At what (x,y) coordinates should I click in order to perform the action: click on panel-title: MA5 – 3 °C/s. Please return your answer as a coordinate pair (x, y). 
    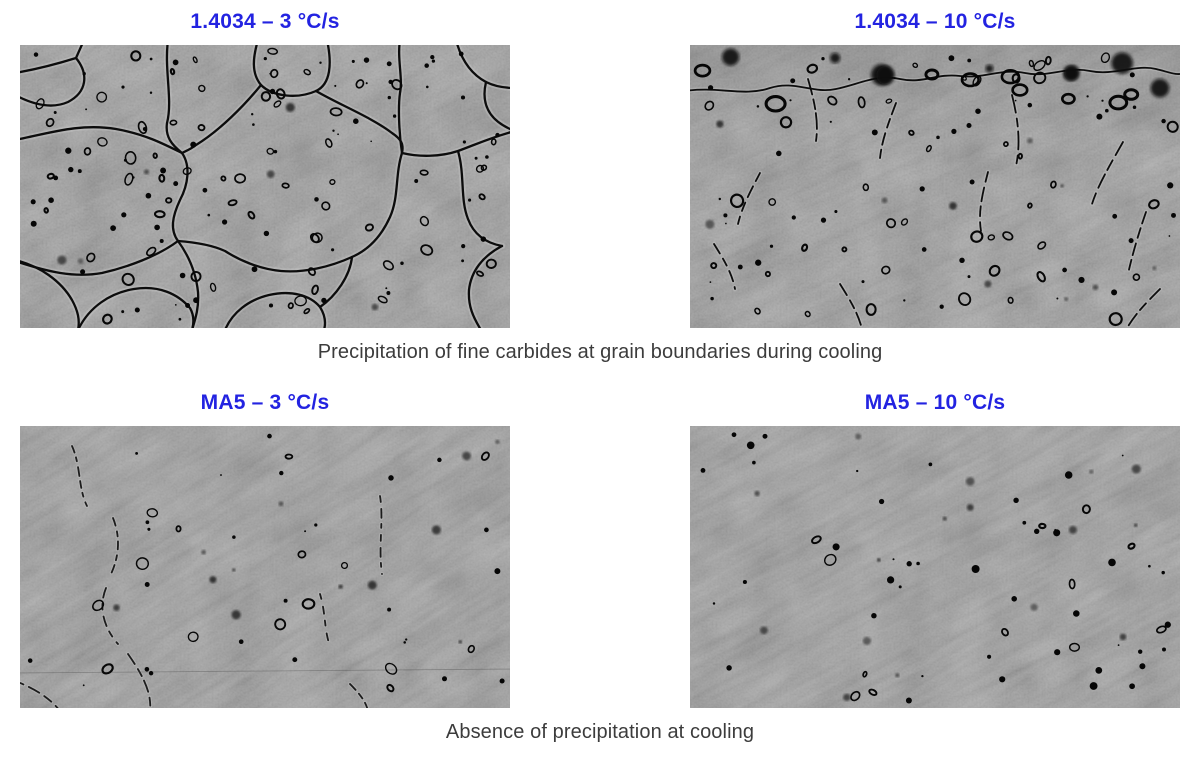
    Looking at the image, I should click on (265, 402).